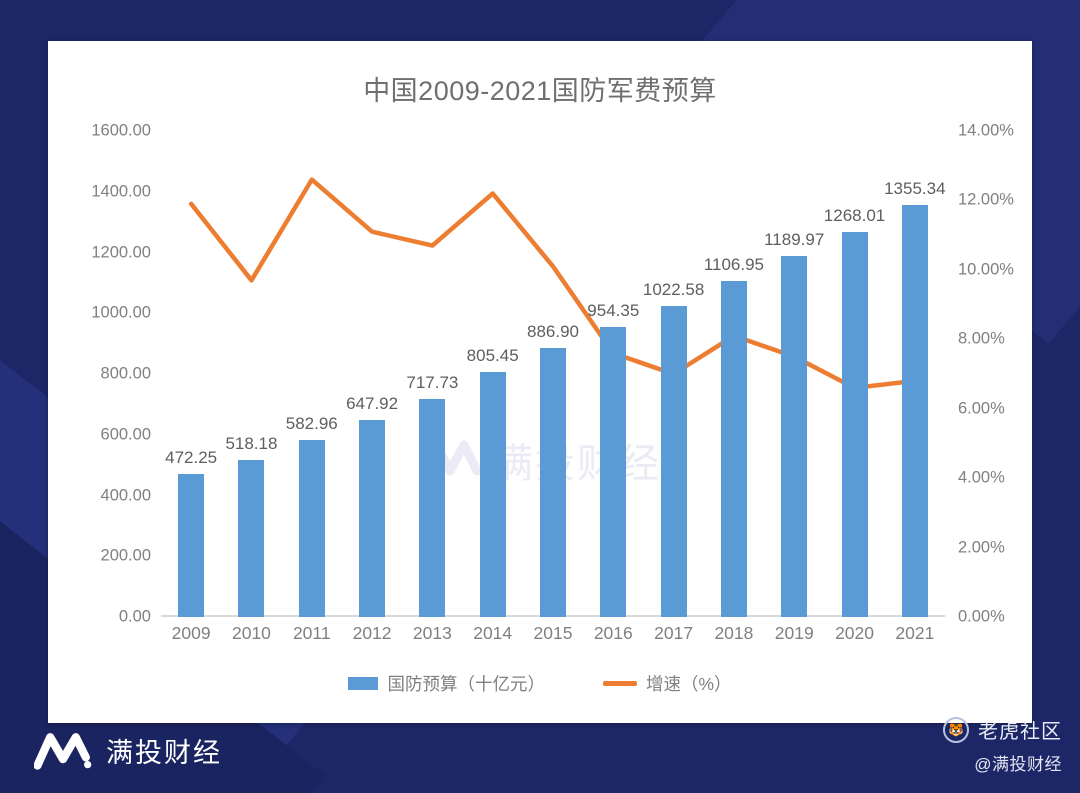 This screenshot has height=793, width=1080. I want to click on bar-column: 954.35, so click(613, 374).